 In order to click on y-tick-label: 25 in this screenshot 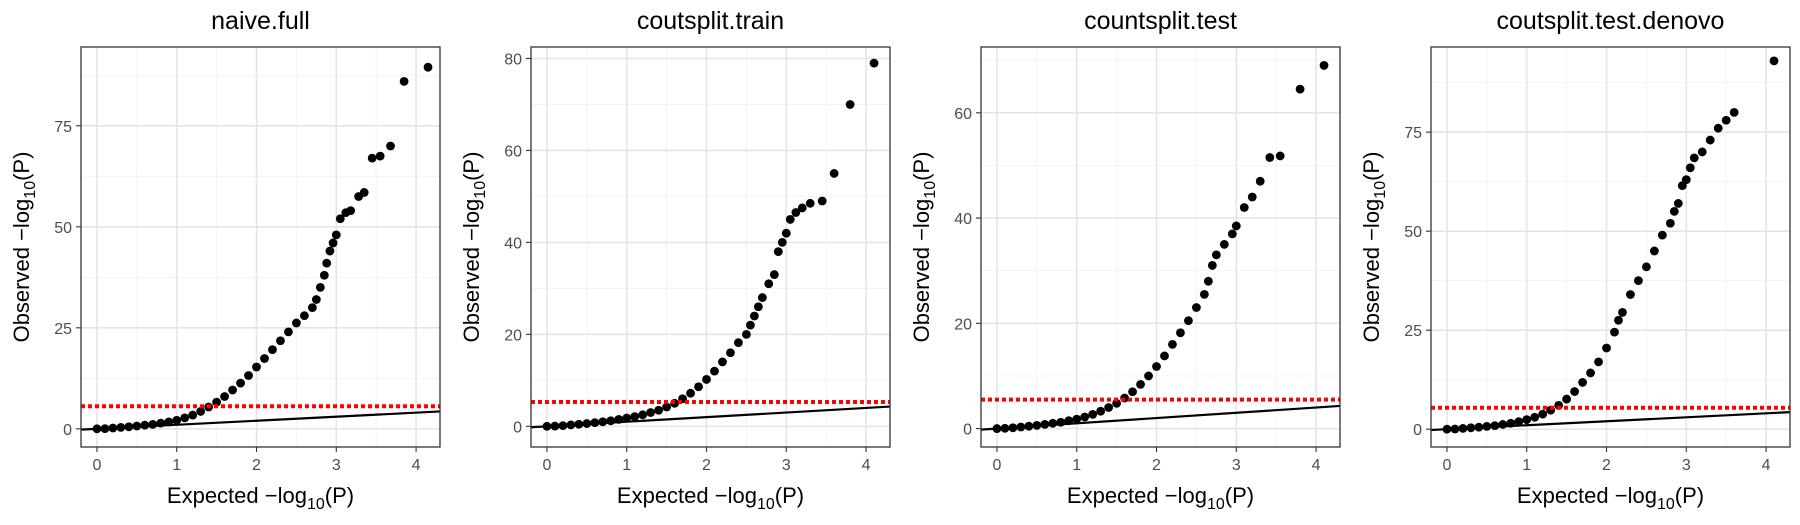, I will do `click(63, 329)`.